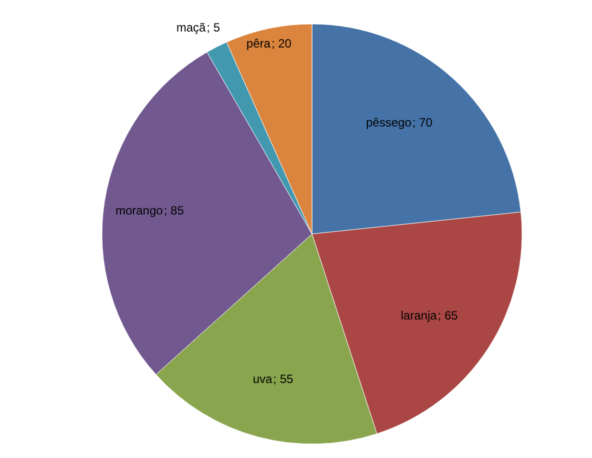 The height and width of the screenshot is (458, 592). I want to click on slice-label: morango, so click(139, 211).